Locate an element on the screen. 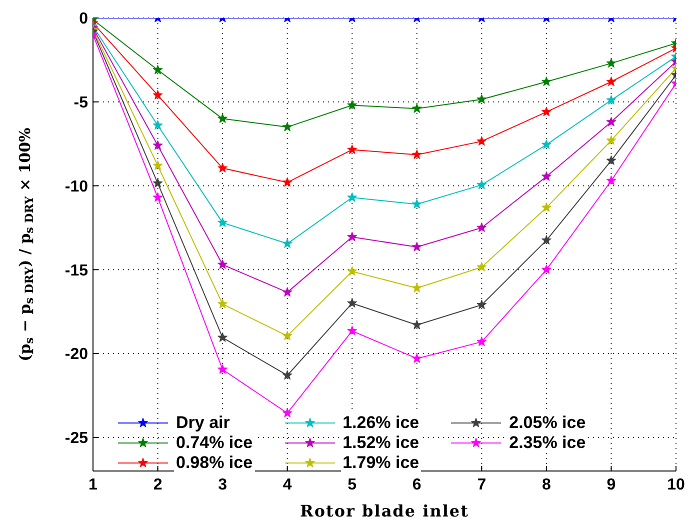 This screenshot has width=690, height=531. x-tick-label: 2 is located at coordinates (157, 485).